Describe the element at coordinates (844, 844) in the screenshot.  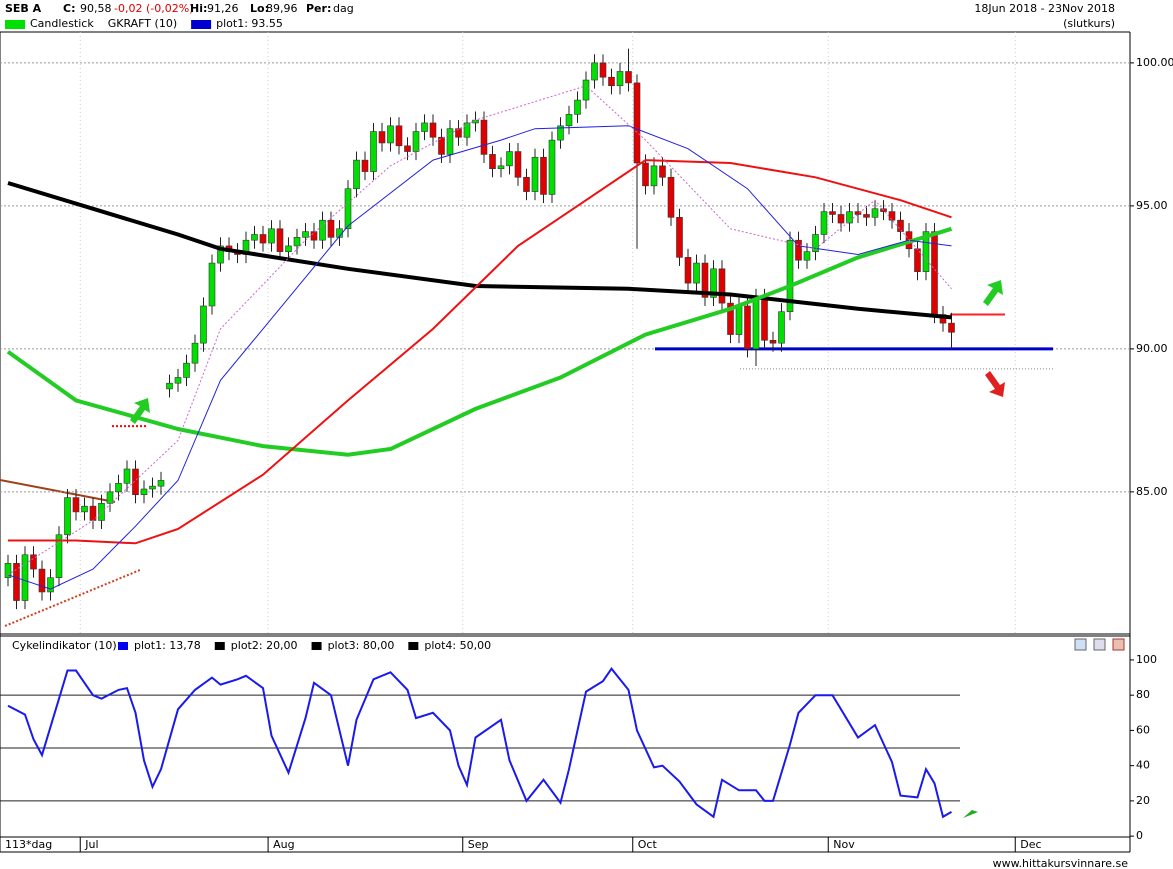
I see `x-tick-label: Nov` at that location.